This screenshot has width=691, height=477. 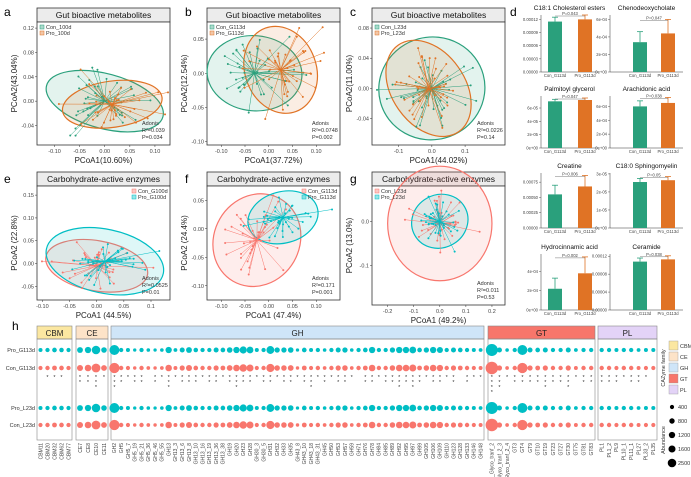 What do you see at coordinates (684, 464) in the screenshot?
I see `size-label: 2500` at bounding box center [684, 464].